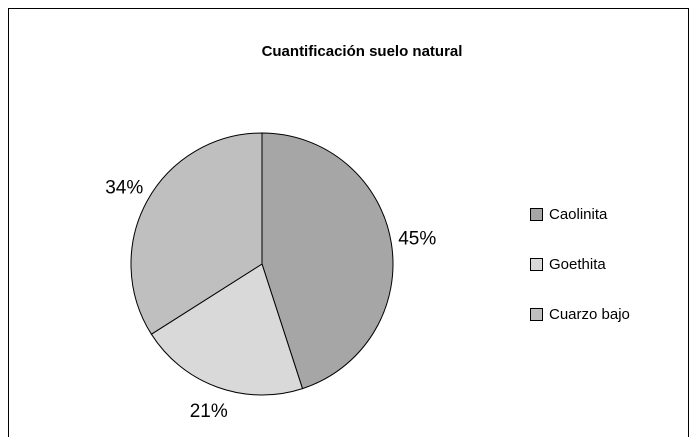 The image size is (697, 437). I want to click on legend-label: Cuarzo bajo, so click(589, 314).